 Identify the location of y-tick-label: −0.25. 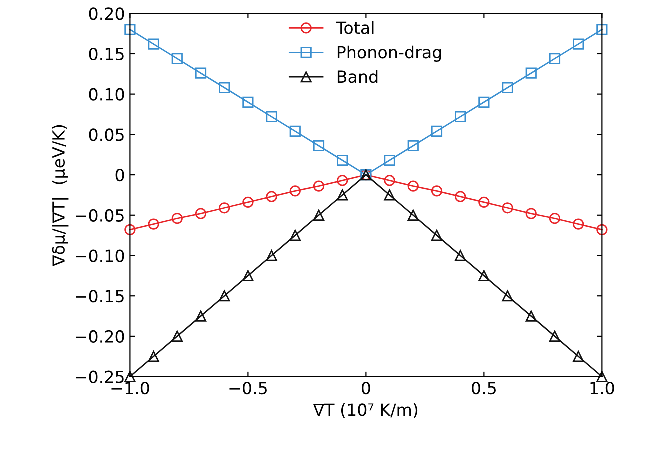
(100, 377).